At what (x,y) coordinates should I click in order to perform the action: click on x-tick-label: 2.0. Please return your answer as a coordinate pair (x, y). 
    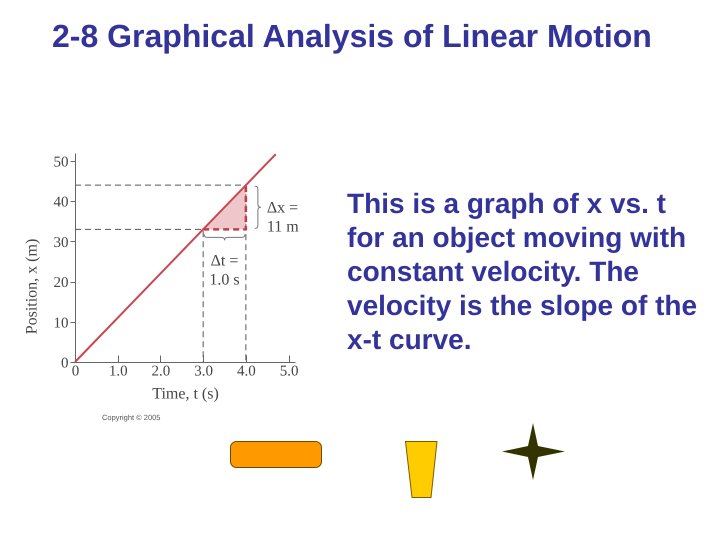
    Looking at the image, I should click on (161, 372).